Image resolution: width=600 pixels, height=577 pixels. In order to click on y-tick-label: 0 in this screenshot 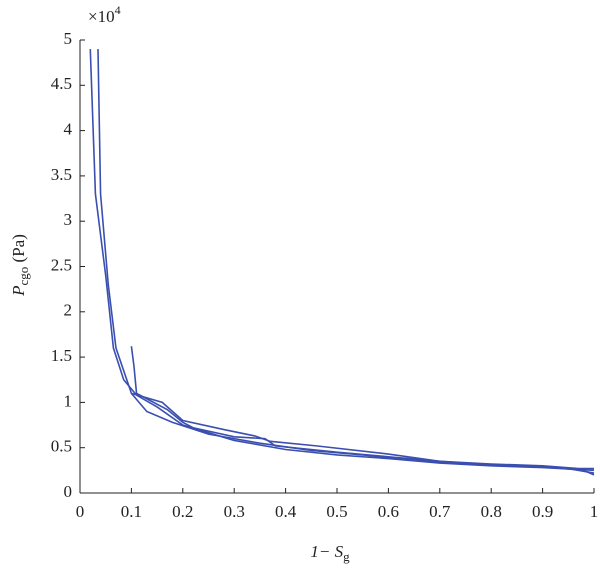, I will do `click(68, 491)`.